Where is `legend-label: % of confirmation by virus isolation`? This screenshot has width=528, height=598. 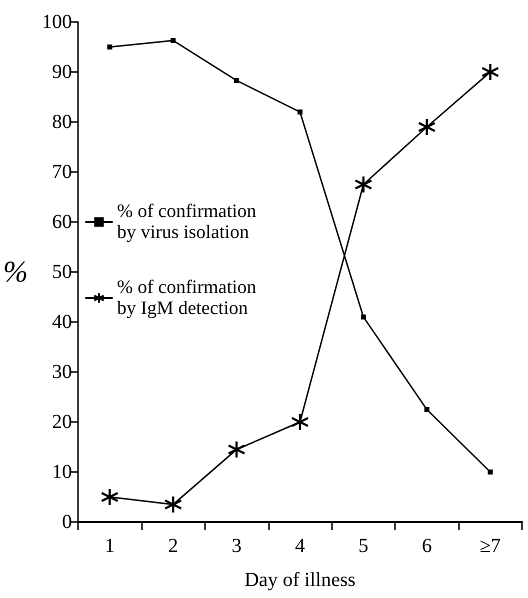 legend-label: % of confirmation by virus isolation is located at coordinates (189, 222).